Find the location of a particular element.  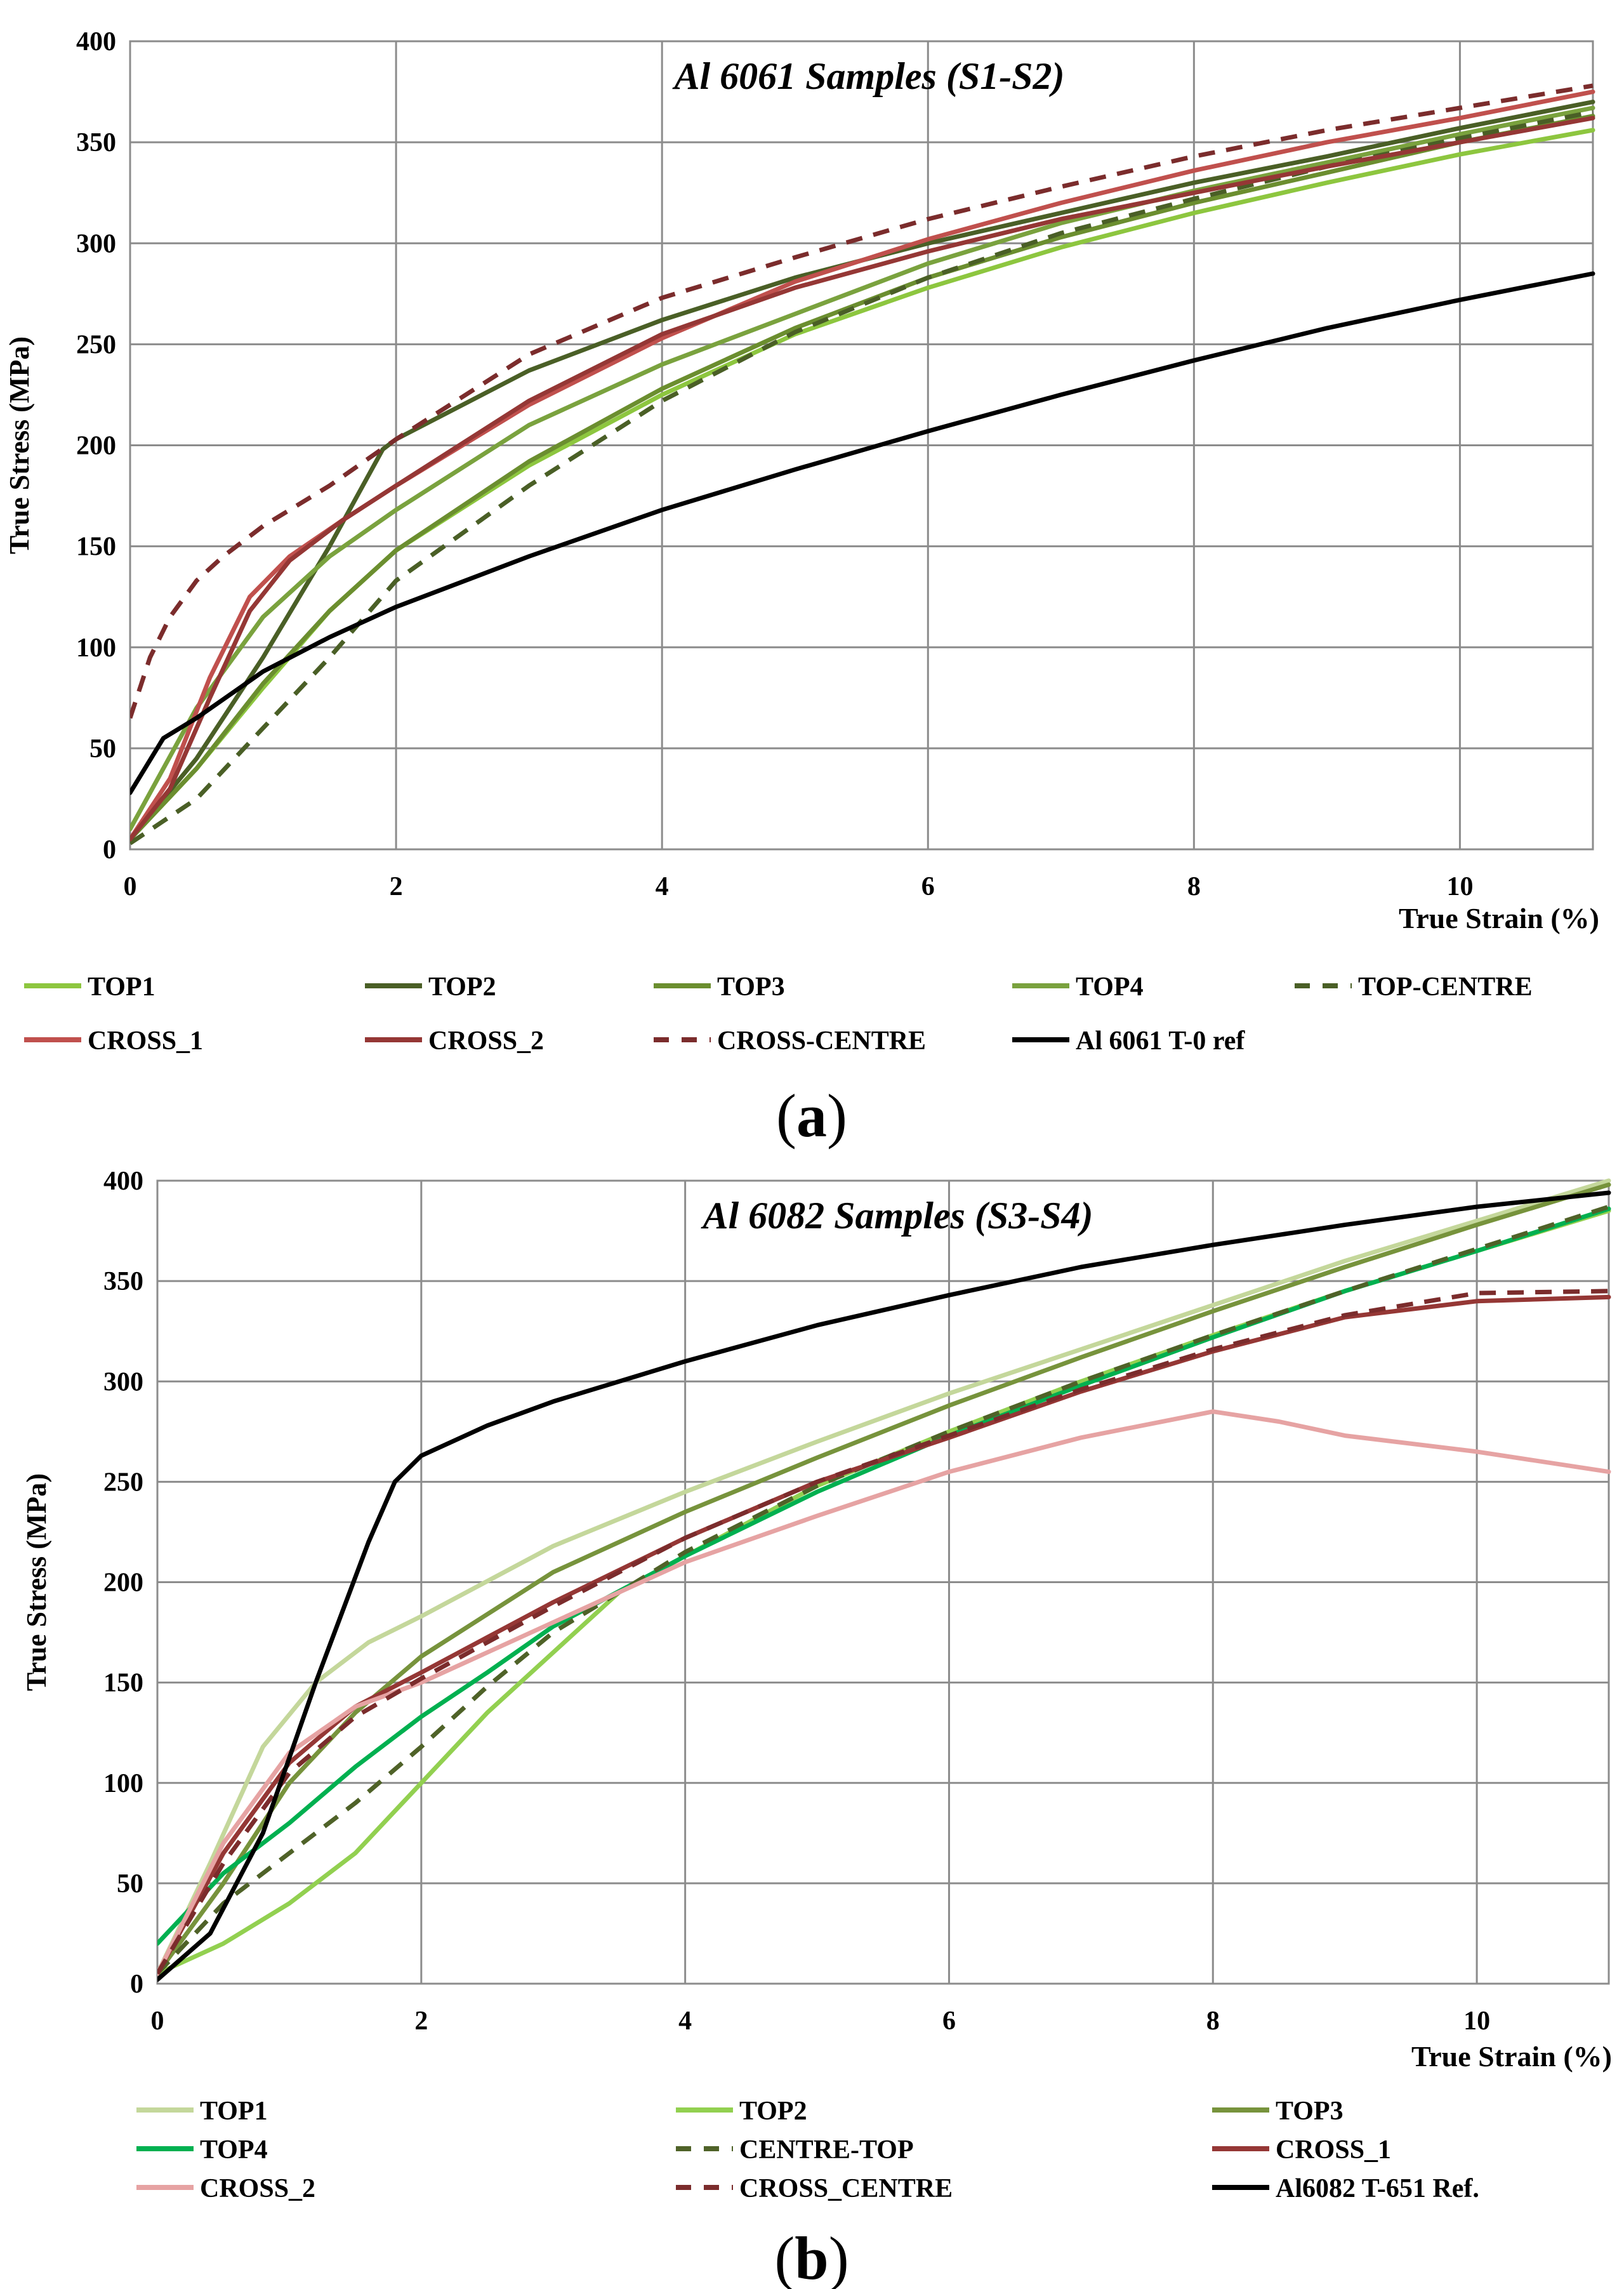

panel-letter: a is located at coordinates (812, 1116).